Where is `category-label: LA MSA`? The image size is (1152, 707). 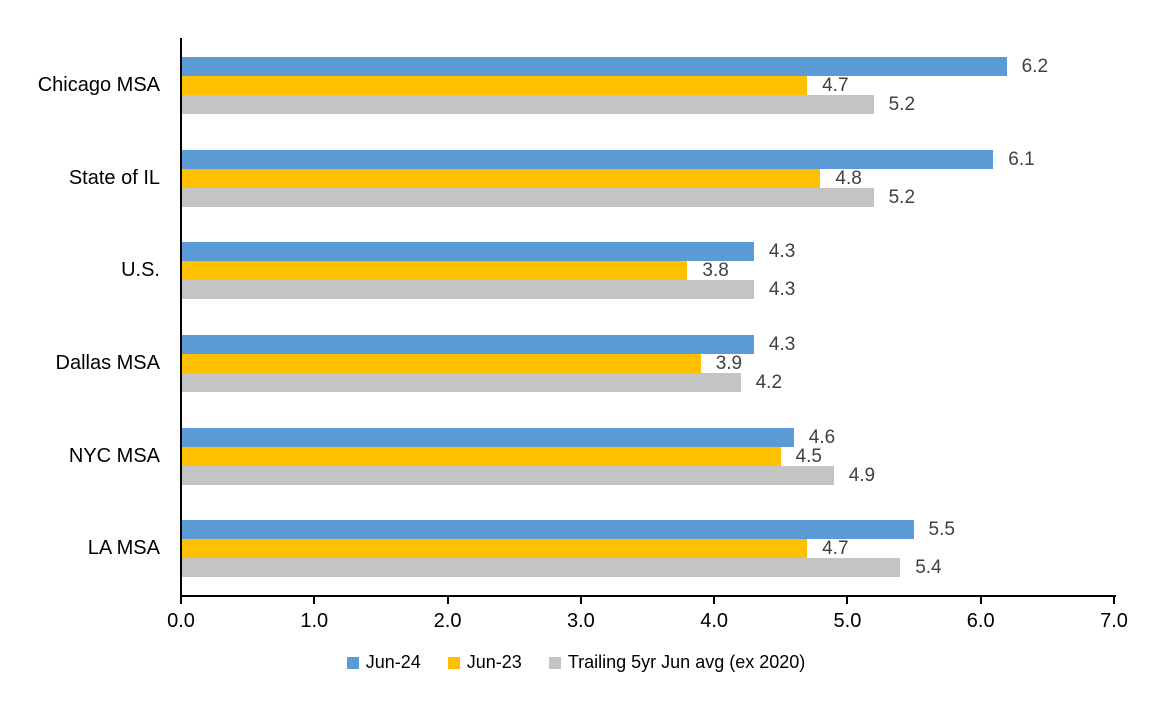 category-label: LA MSA is located at coordinates (123, 548).